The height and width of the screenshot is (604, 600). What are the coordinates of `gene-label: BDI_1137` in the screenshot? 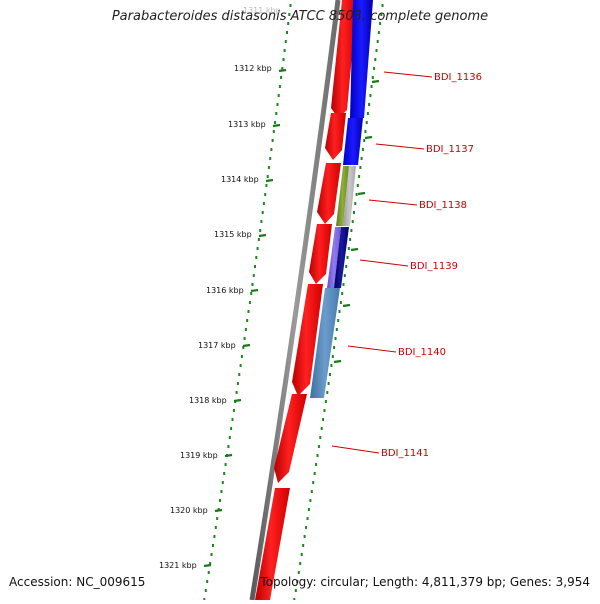 It's located at (450, 149).